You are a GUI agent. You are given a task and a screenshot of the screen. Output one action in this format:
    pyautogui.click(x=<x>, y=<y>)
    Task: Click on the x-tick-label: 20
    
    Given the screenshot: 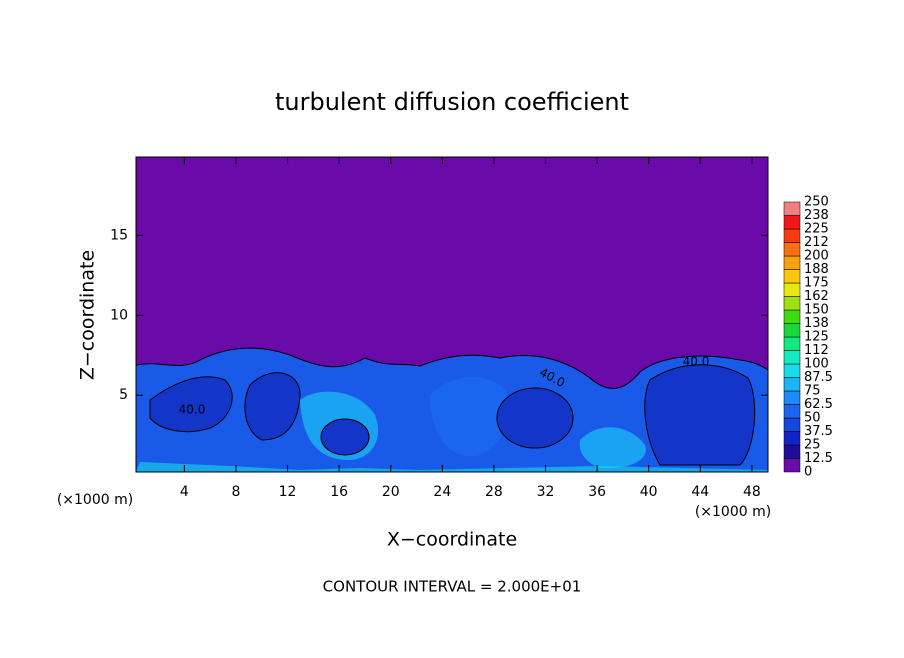 What is the action you would take?
    pyautogui.click(x=391, y=492)
    